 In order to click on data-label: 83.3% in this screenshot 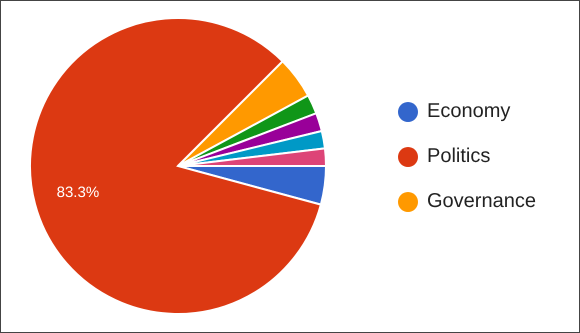, I will do `click(78, 193)`.